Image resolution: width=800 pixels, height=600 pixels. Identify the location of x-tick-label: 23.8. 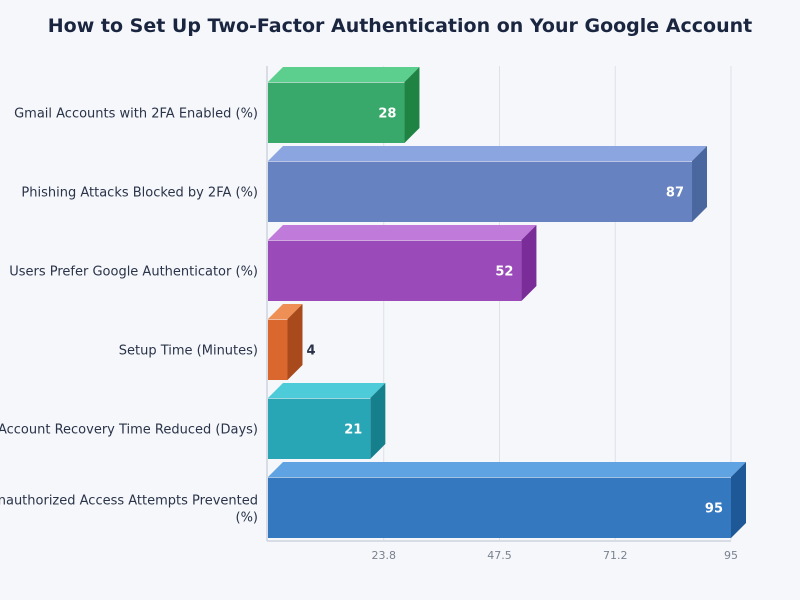
(384, 555).